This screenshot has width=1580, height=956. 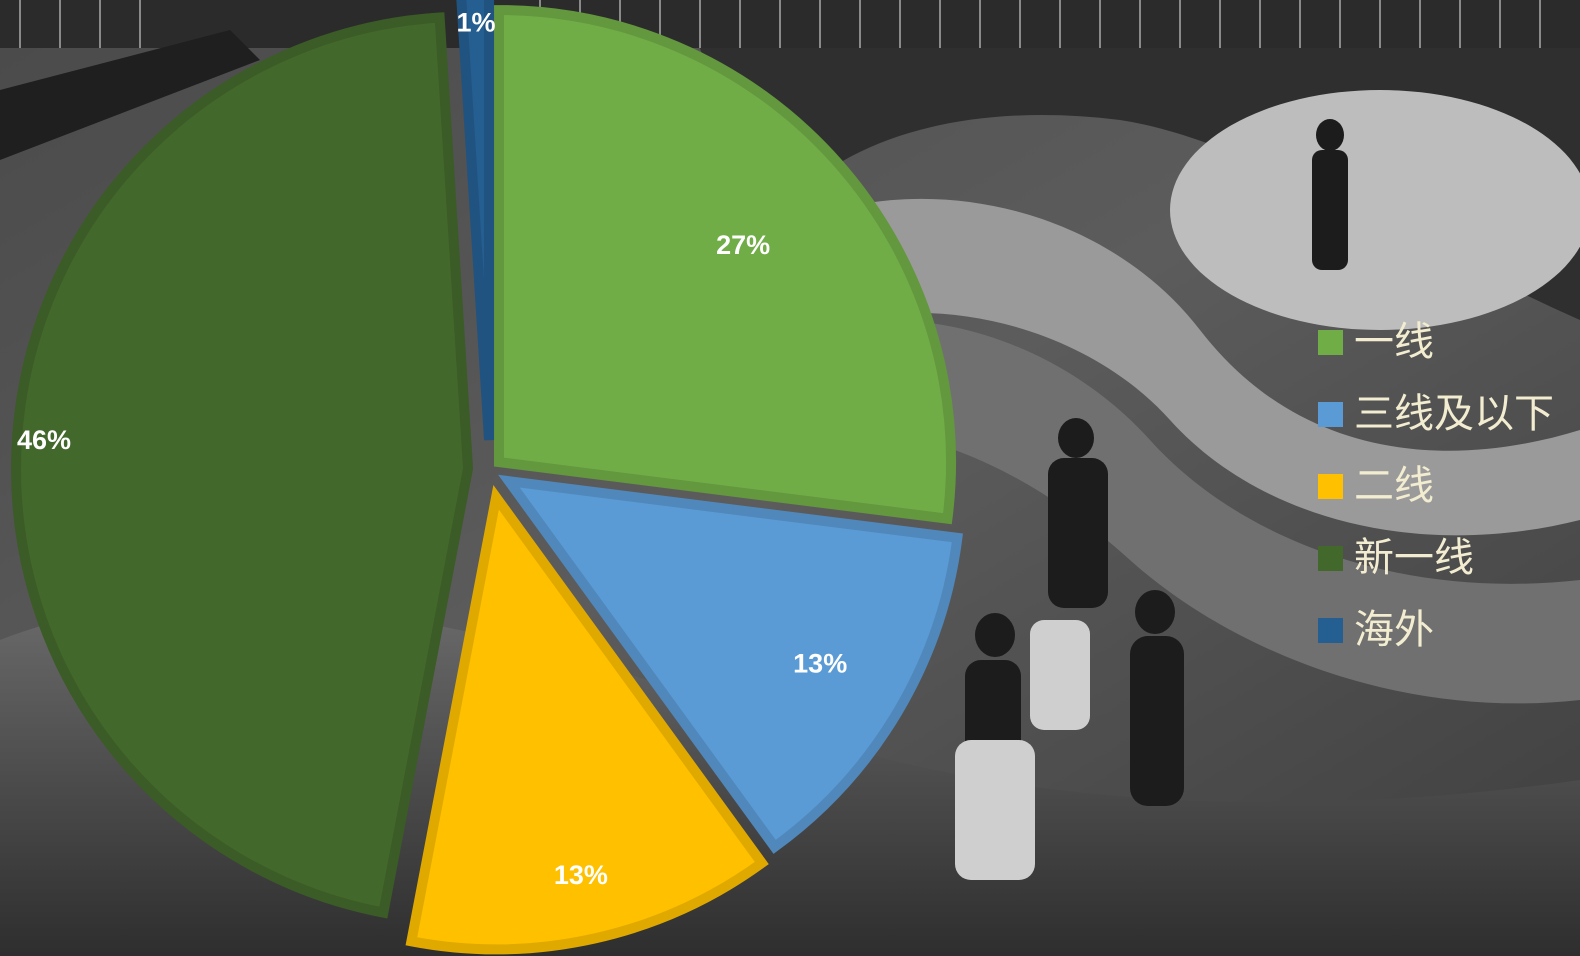 What do you see at coordinates (1394, 630) in the screenshot?
I see `legend-label: 海外` at bounding box center [1394, 630].